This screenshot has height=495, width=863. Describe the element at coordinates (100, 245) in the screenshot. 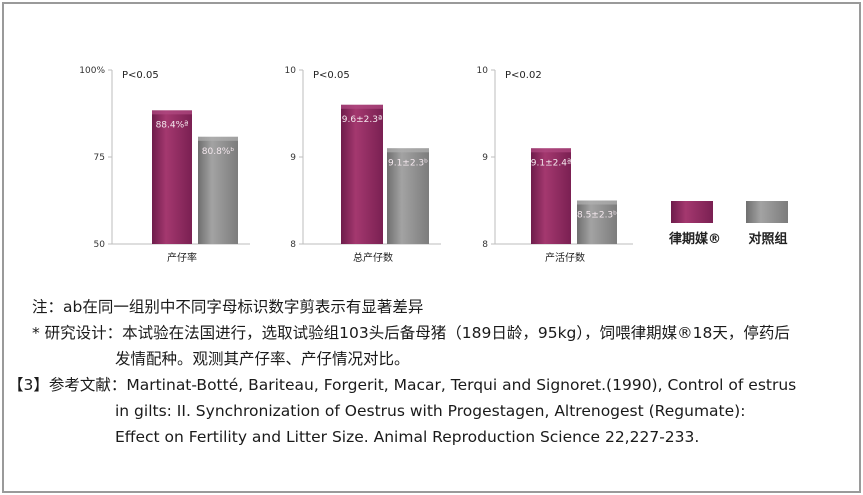

I see `y-tick-label: 50` at that location.